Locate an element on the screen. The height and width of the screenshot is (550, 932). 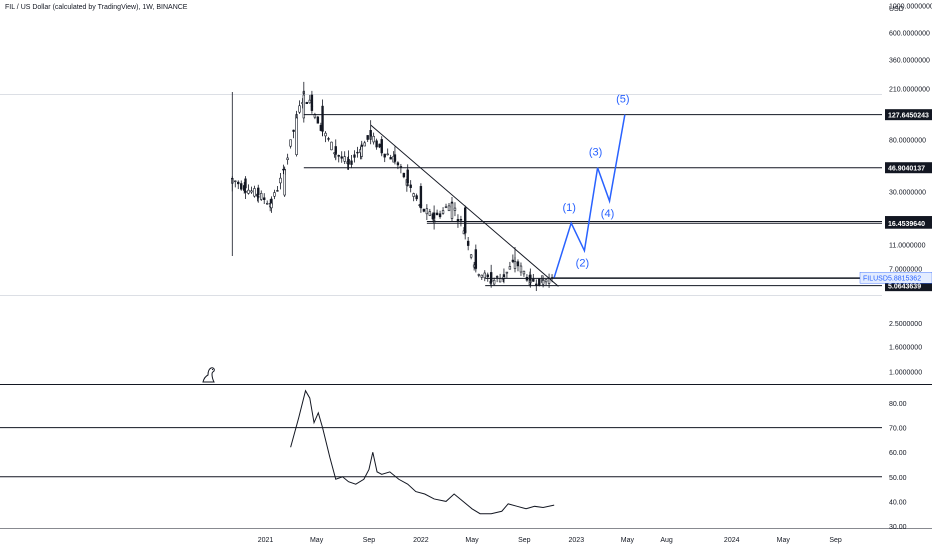
time-axis: 2021 May Sep 2022 May Sep 2023 May Aug 2024 May Sep is located at coordinates (550, 540).